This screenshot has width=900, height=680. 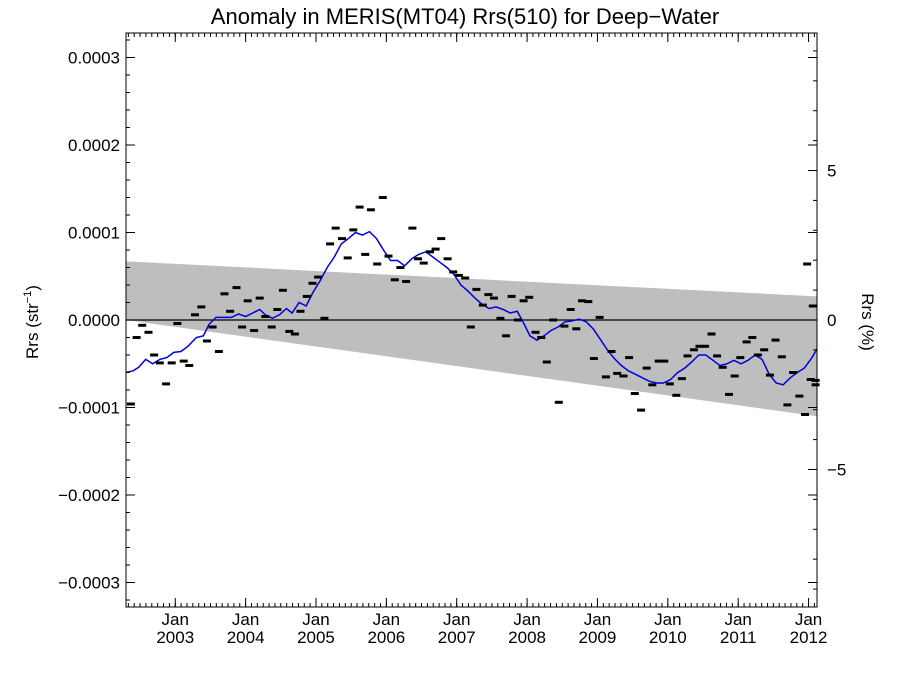 I want to click on y-tick-label: 0.0001, so click(x=94, y=233).